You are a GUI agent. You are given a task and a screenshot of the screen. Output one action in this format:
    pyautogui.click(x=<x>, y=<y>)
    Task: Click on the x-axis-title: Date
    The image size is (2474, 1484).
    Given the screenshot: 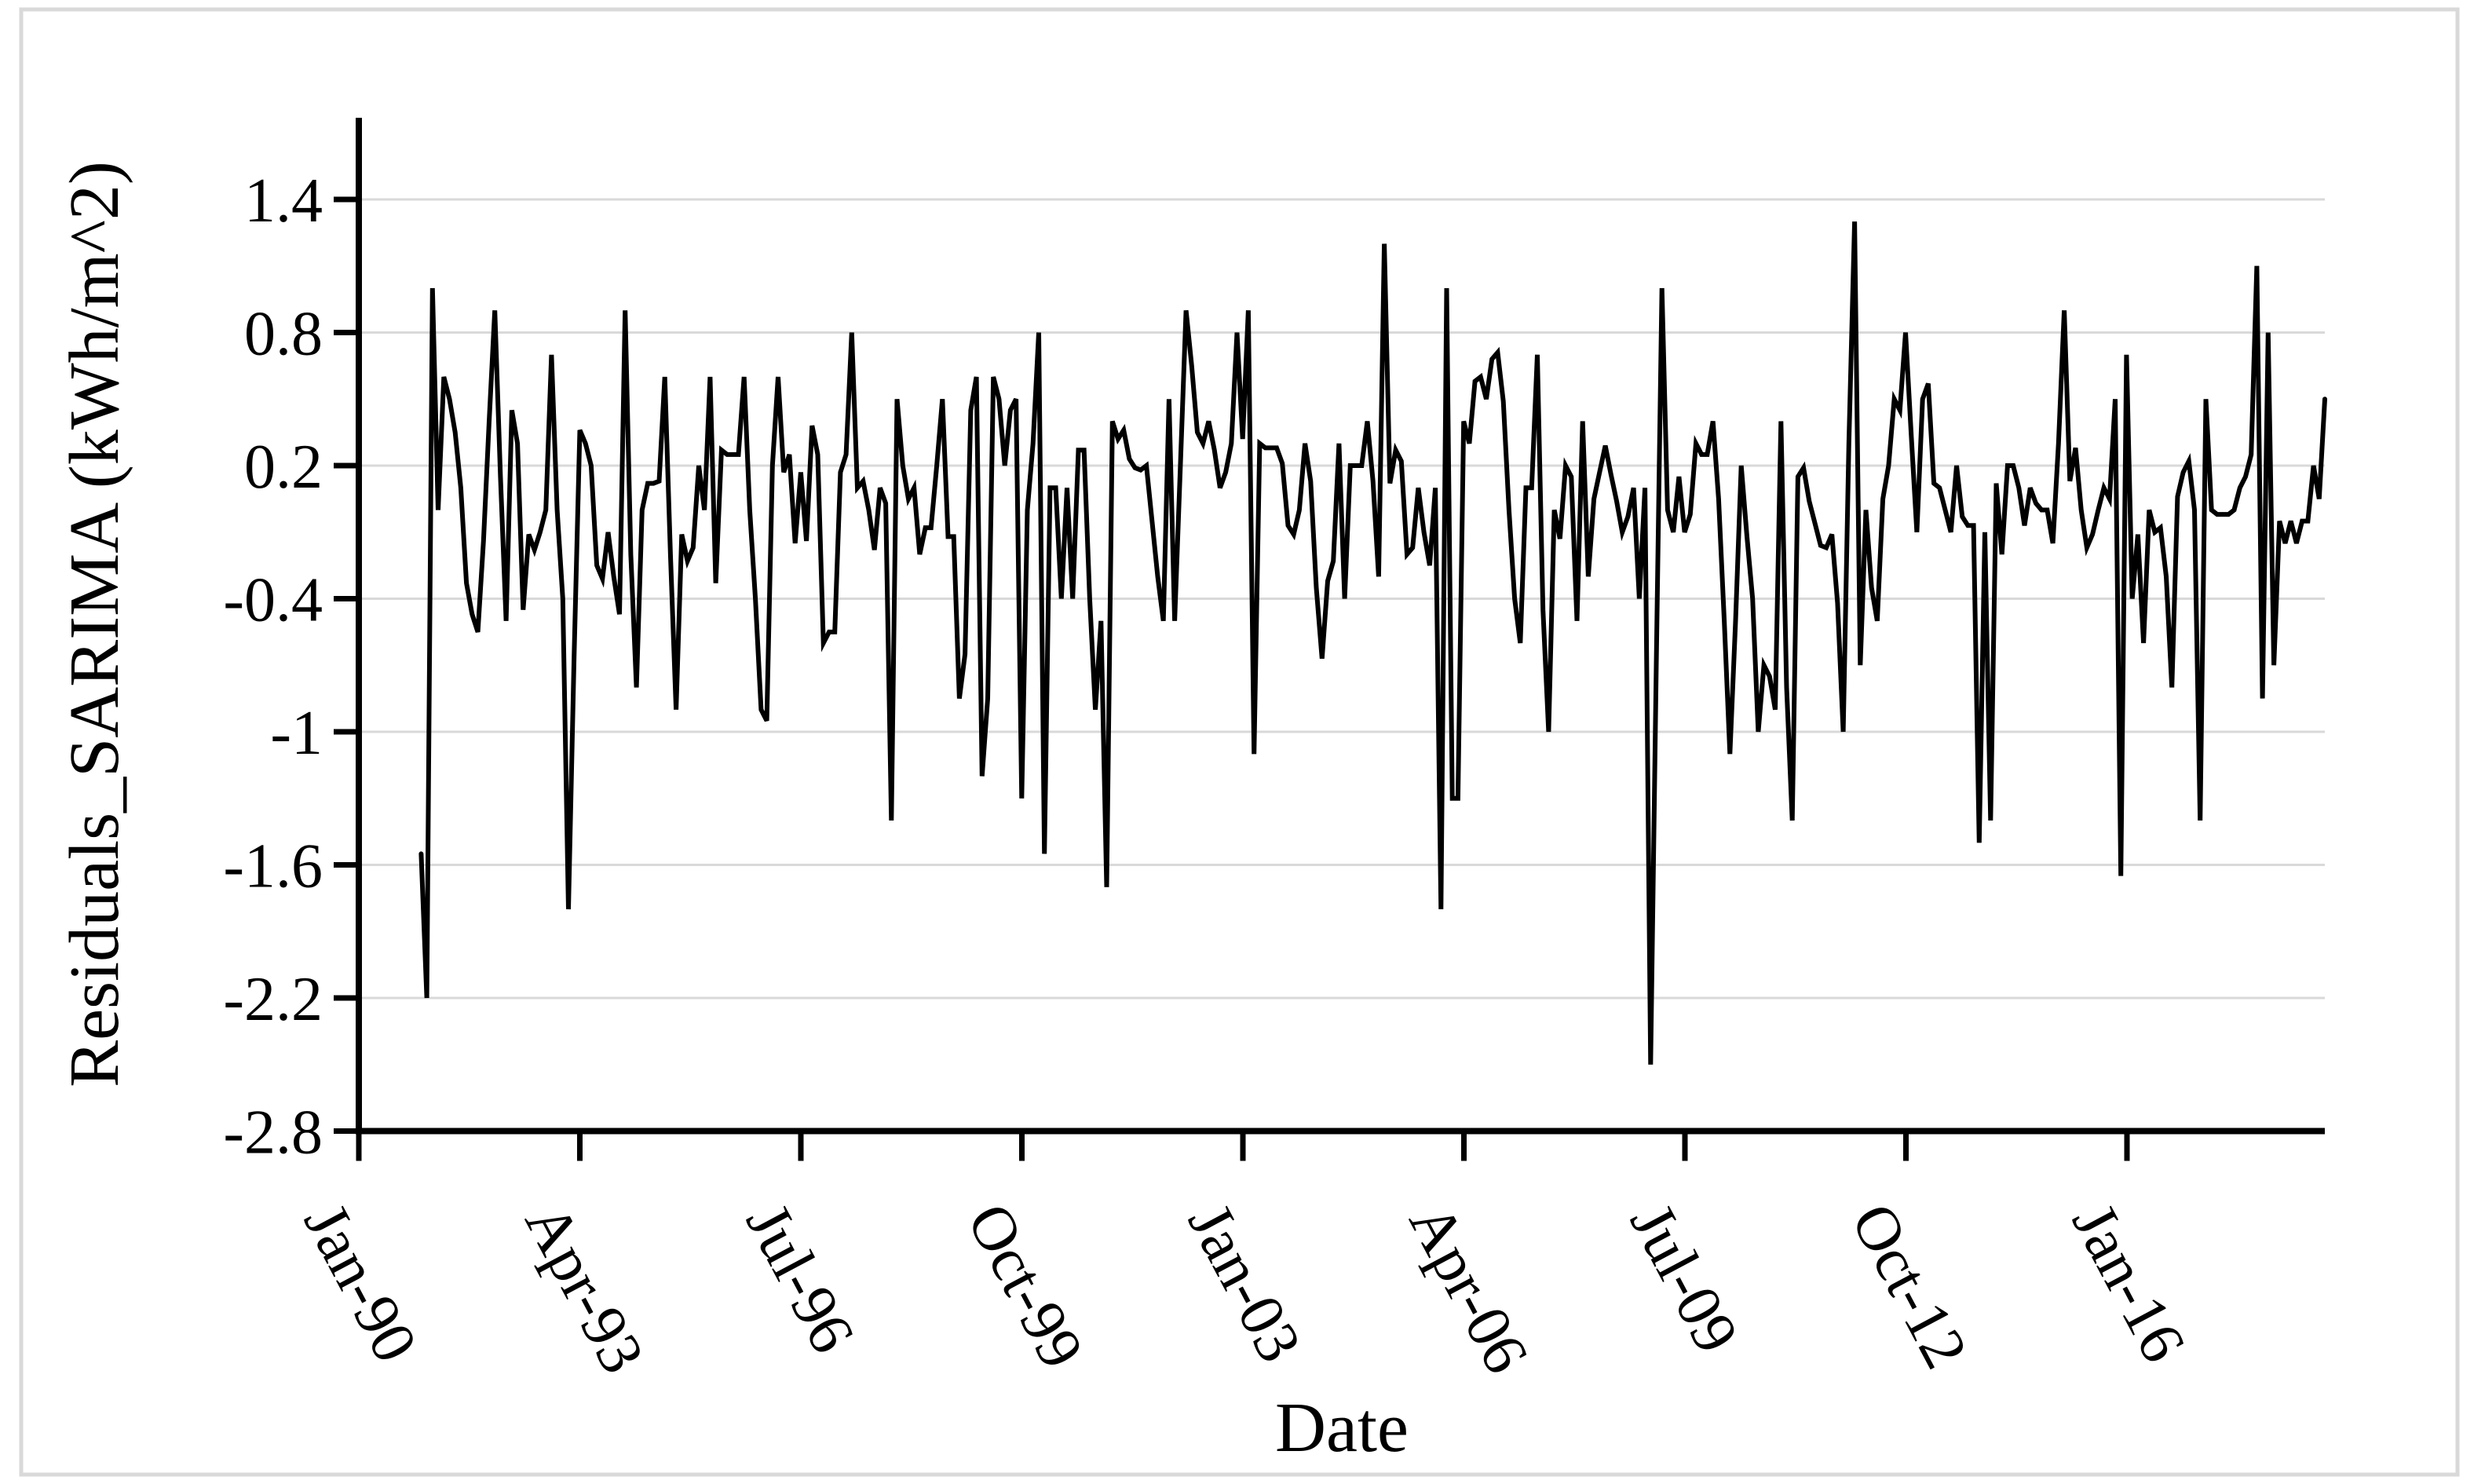 What is the action you would take?
    pyautogui.click(x=1342, y=1428)
    